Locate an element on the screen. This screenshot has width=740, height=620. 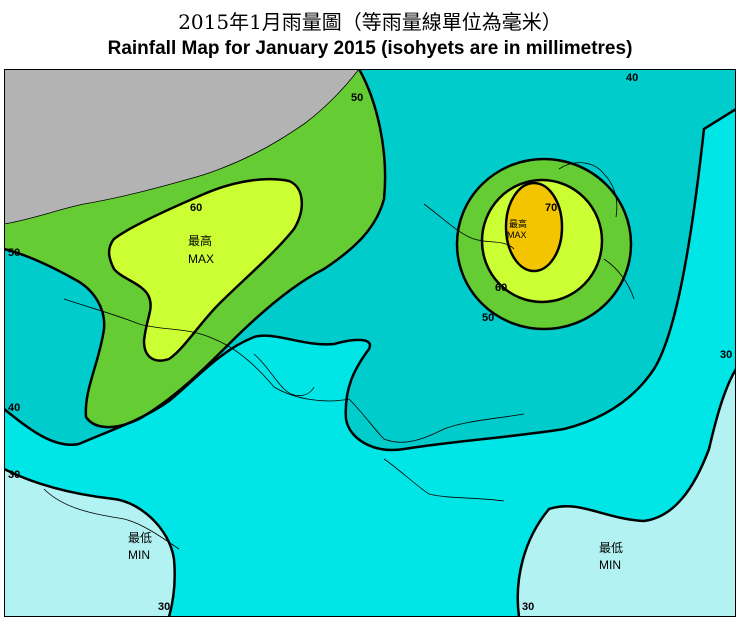
label-30-w: 30 is located at coordinates (14, 475).